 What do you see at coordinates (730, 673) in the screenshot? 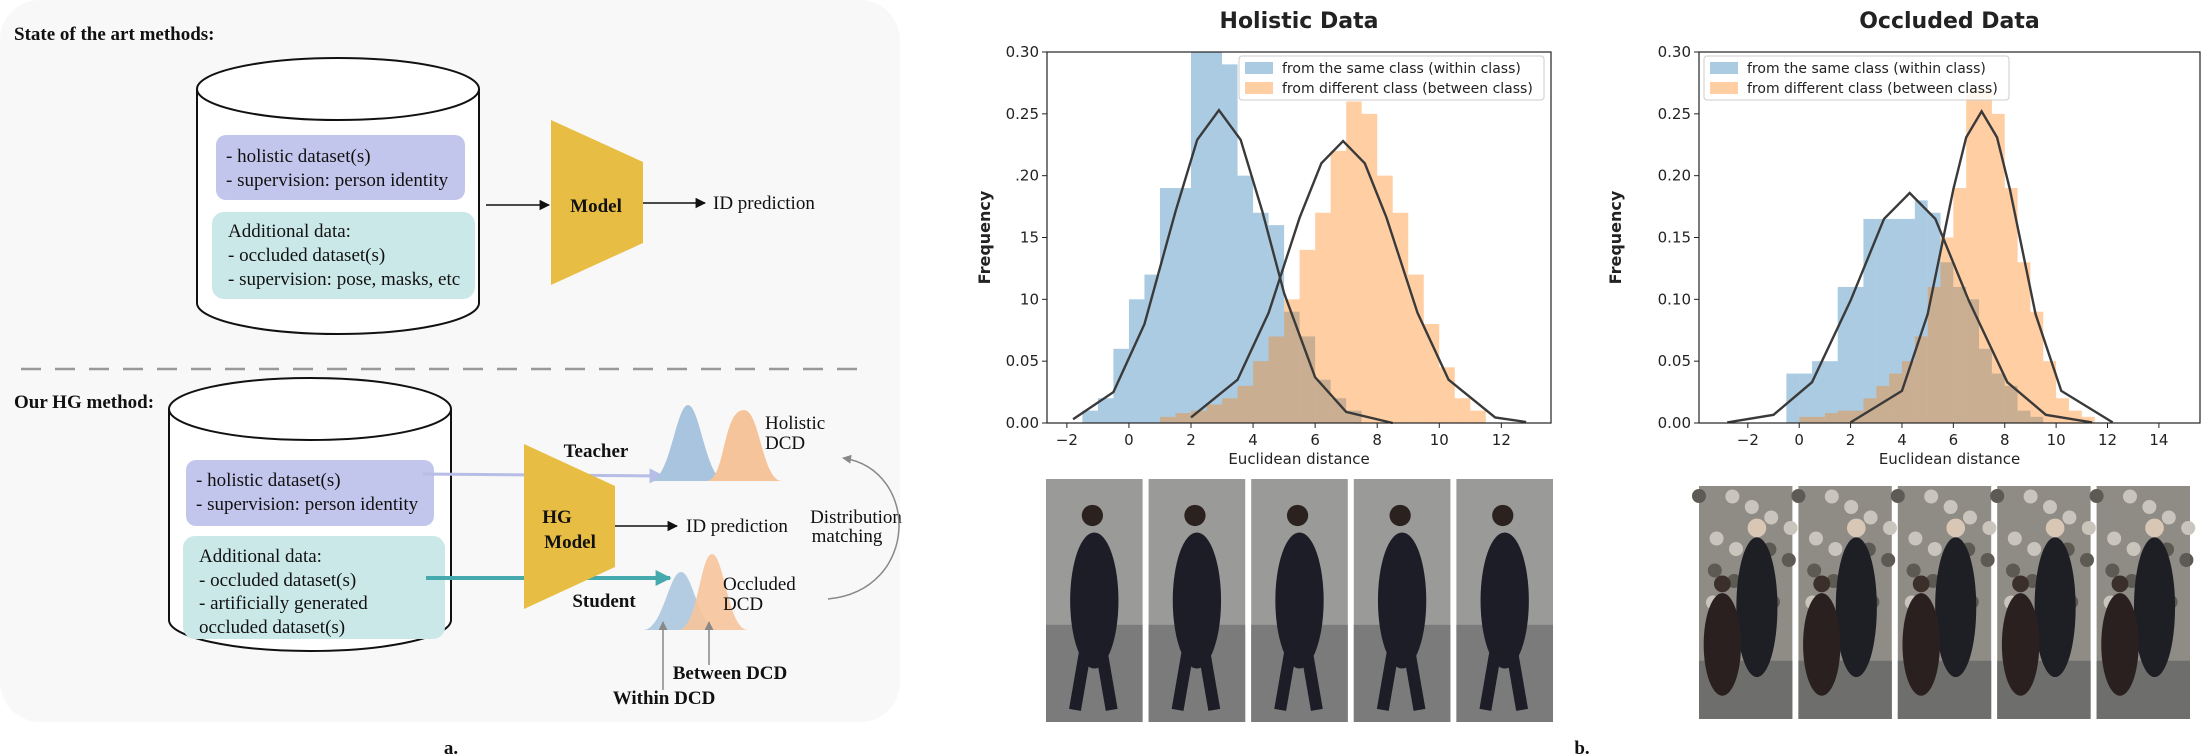
I see `dcd-pointer-label: Between DCD` at bounding box center [730, 673].